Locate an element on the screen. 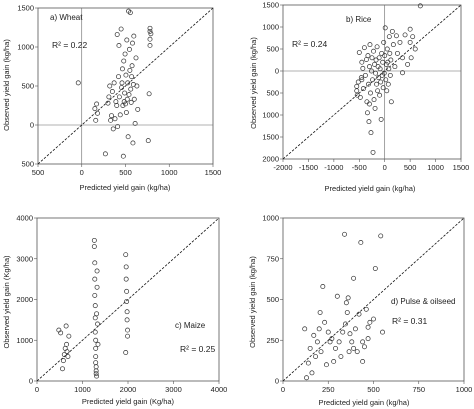 The width and height of the screenshot is (474, 409). r2-label: R² = 0.22 is located at coordinates (69, 45).